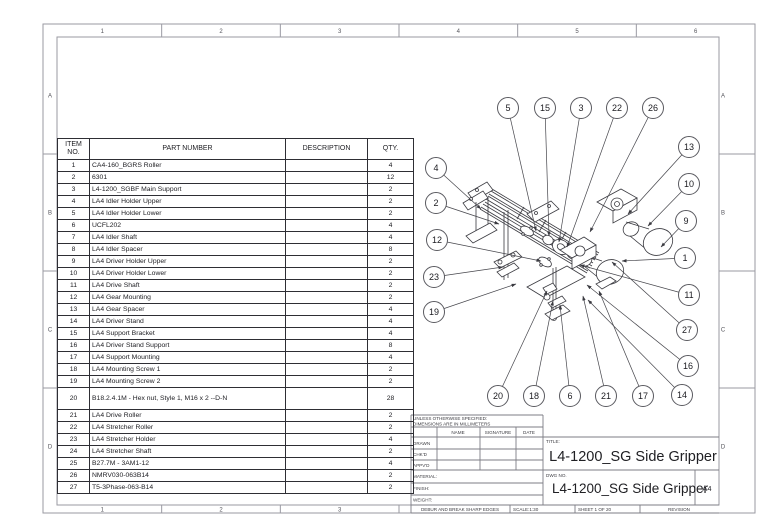 This screenshot has height=532, width=768. I want to click on part-number-cell: B27.7M - 3AM1-12, so click(187, 463).